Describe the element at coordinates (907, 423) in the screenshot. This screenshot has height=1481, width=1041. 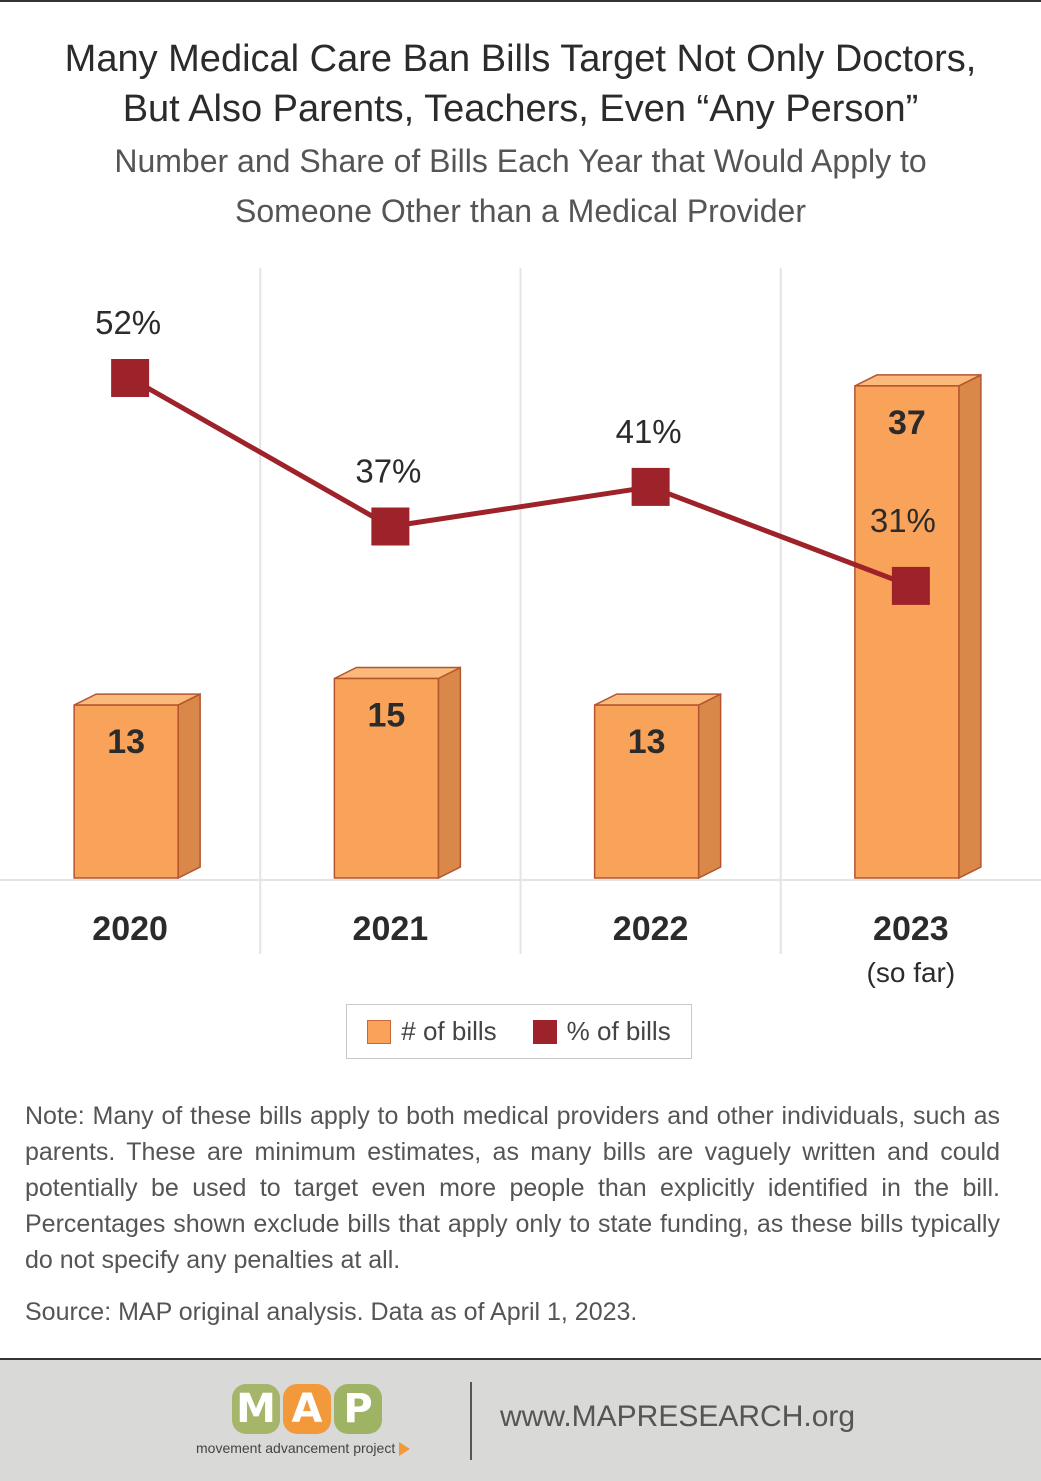
I see `bar-value-label-2023: 37` at that location.